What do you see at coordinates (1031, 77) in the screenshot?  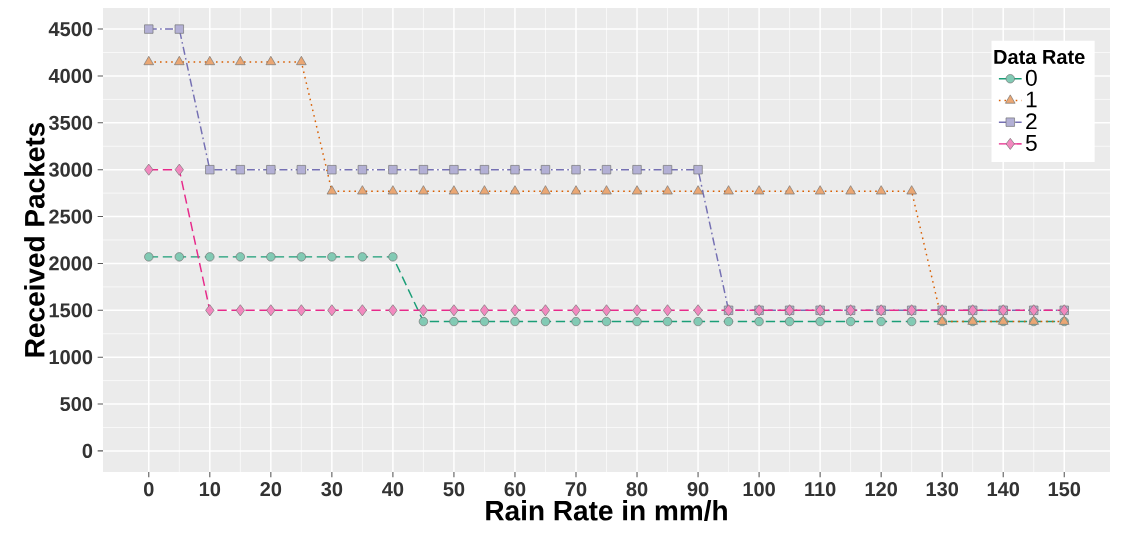 I see `legend-label: 0` at bounding box center [1031, 77].